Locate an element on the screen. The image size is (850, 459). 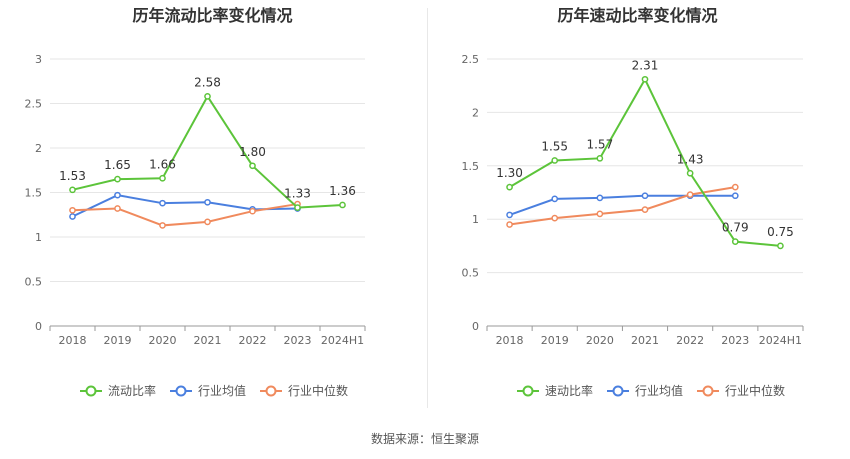
legend-label: 流动比率 is located at coordinates (132, 390).